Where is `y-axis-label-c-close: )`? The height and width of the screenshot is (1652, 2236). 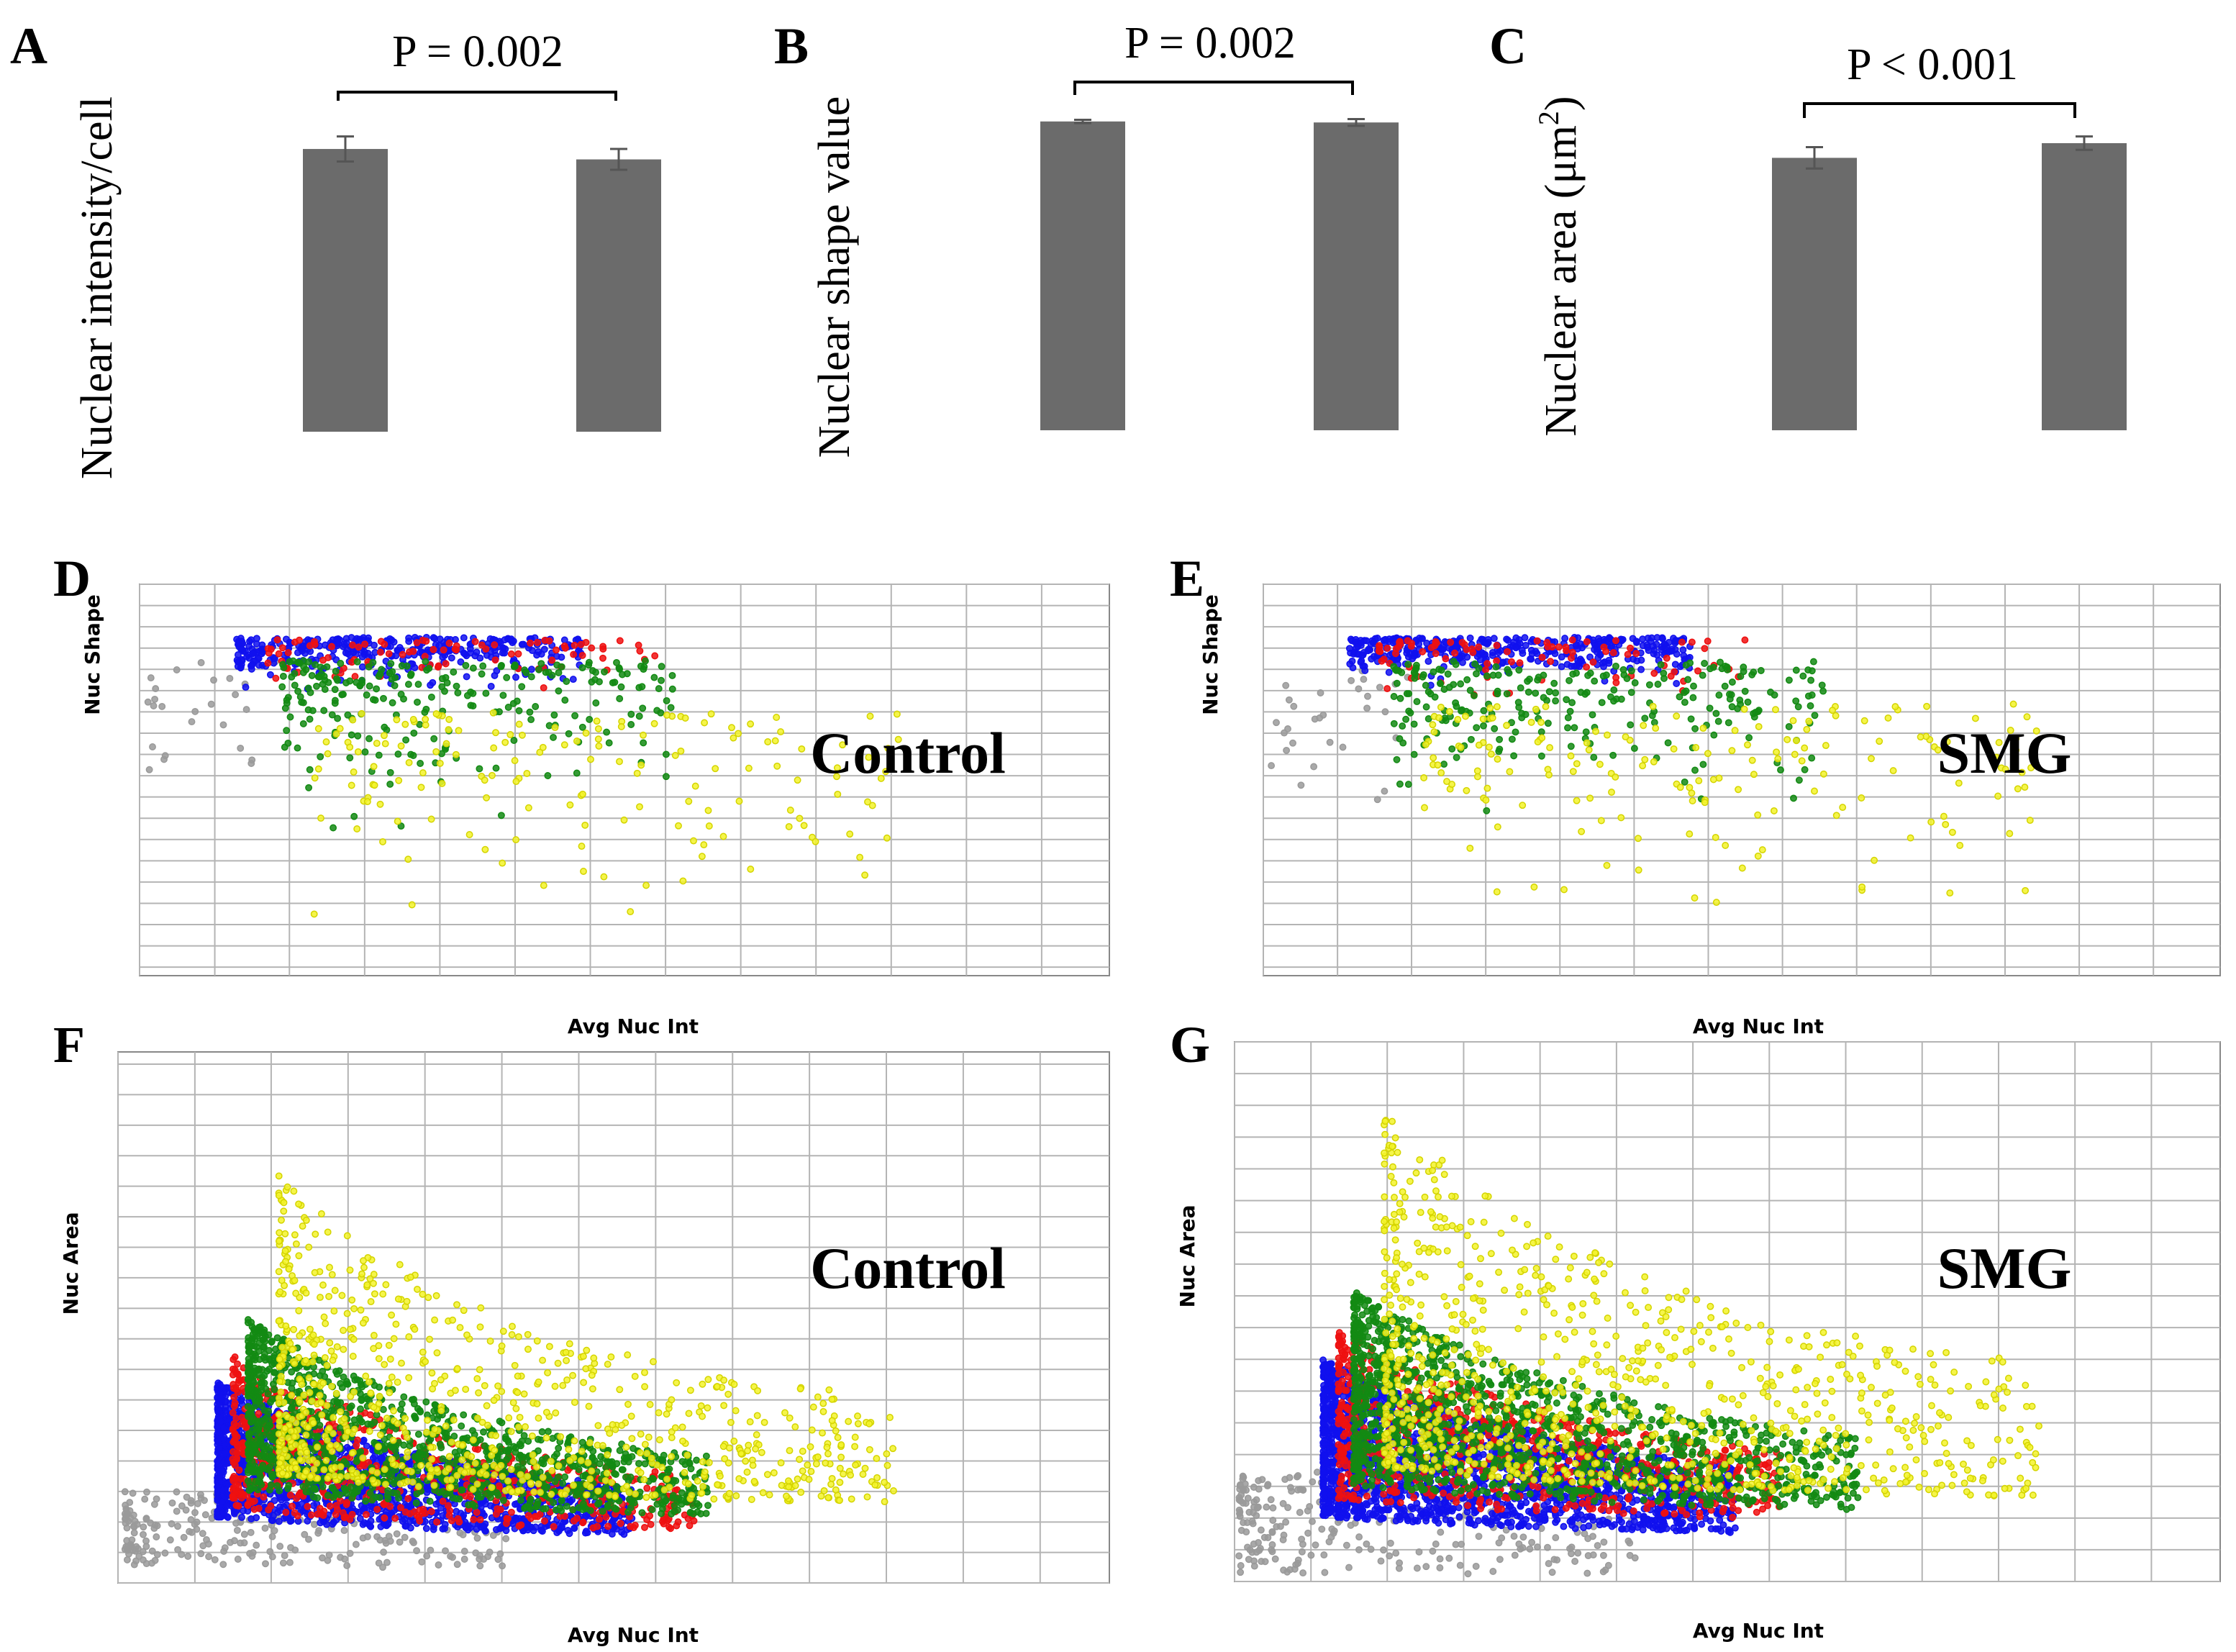
y-axis-label-c-close: ) is located at coordinates (1561, 103).